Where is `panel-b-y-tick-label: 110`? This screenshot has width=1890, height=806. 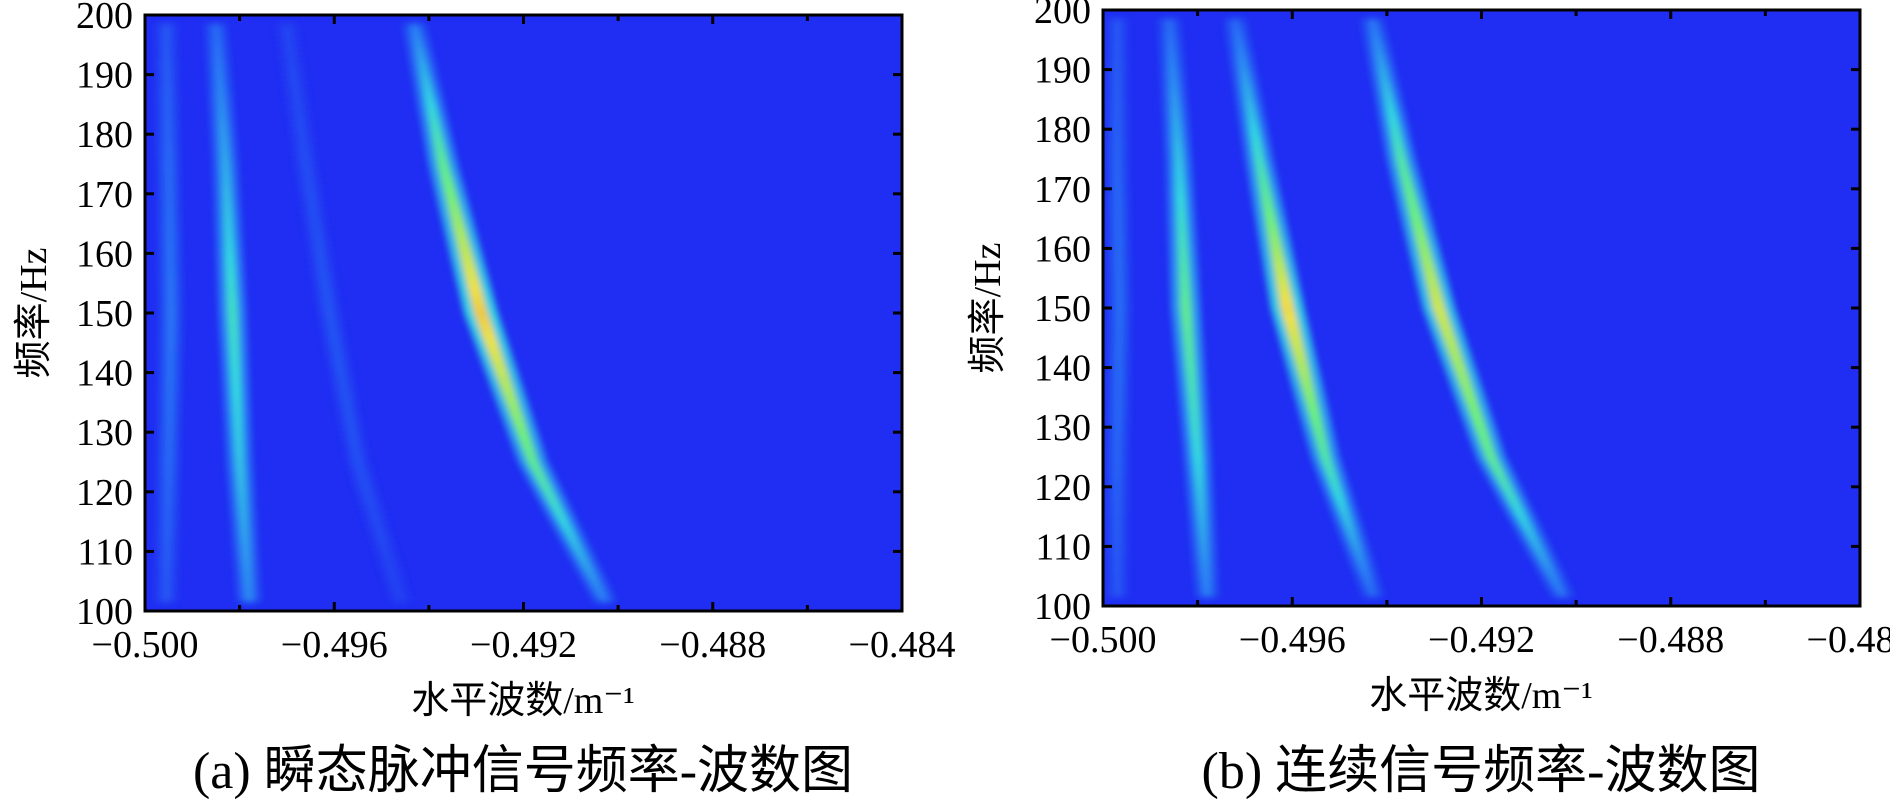 panel-b-y-tick-label: 110 is located at coordinates (1063, 547).